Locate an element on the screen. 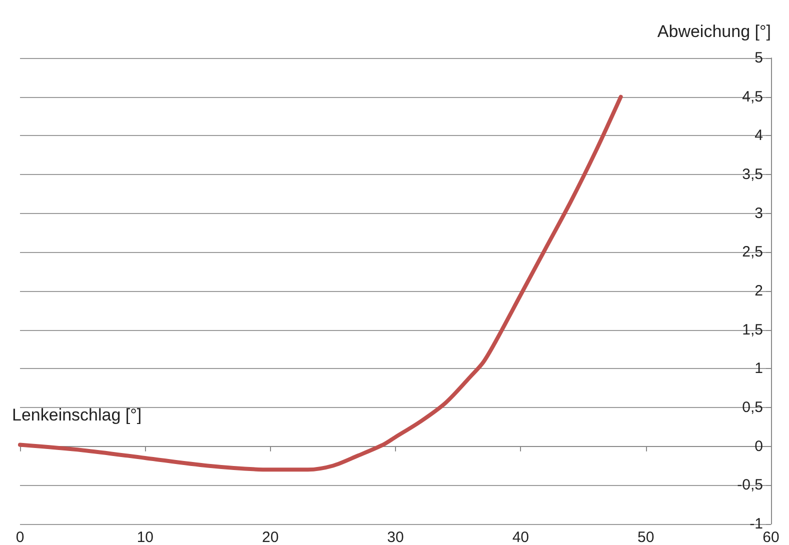  y-tick-label: 0,5 is located at coordinates (752, 407).